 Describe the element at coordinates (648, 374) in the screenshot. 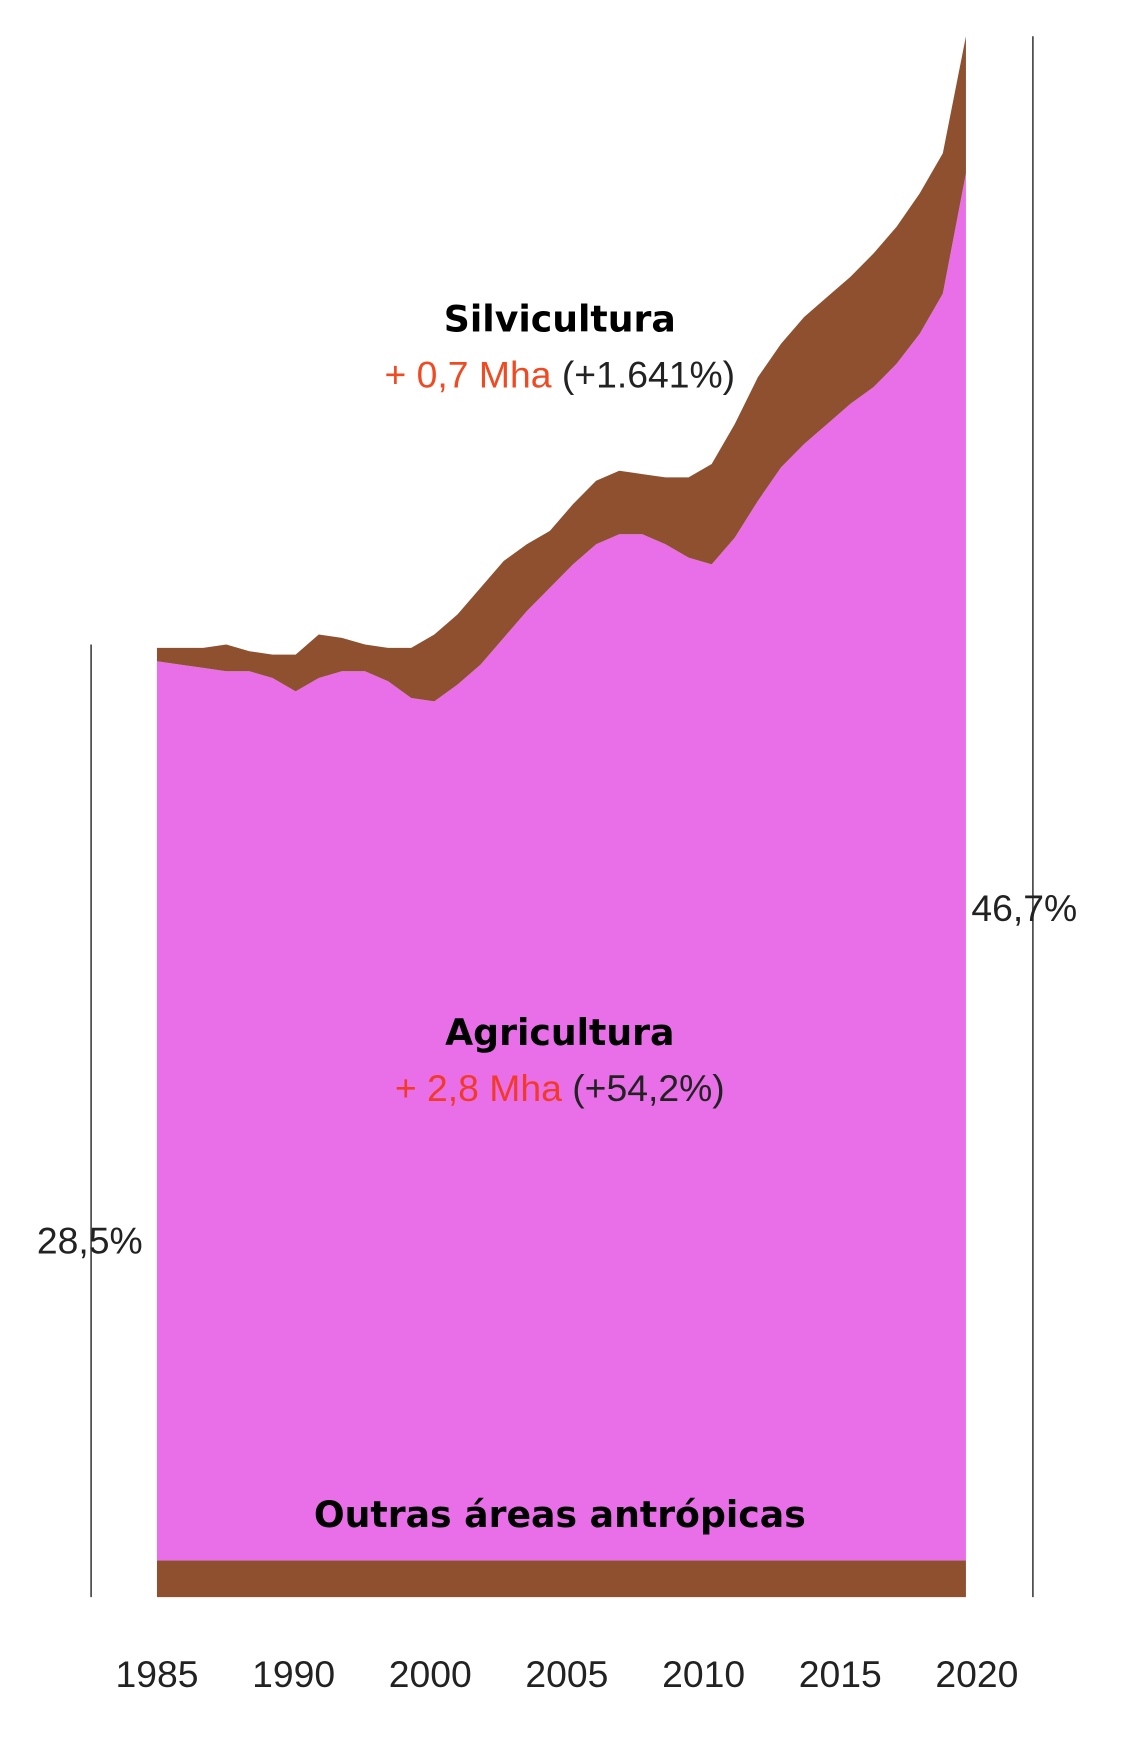

I see `change-percent: (+1.641%)` at that location.